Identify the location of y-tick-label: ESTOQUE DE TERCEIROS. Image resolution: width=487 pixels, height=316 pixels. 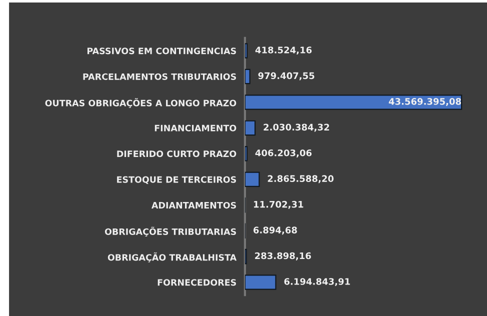
(176, 180).